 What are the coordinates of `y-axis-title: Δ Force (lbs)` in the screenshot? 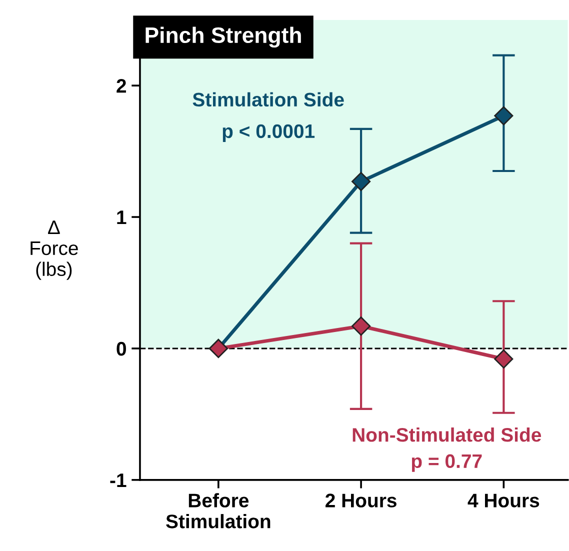 It's located at (54, 250).